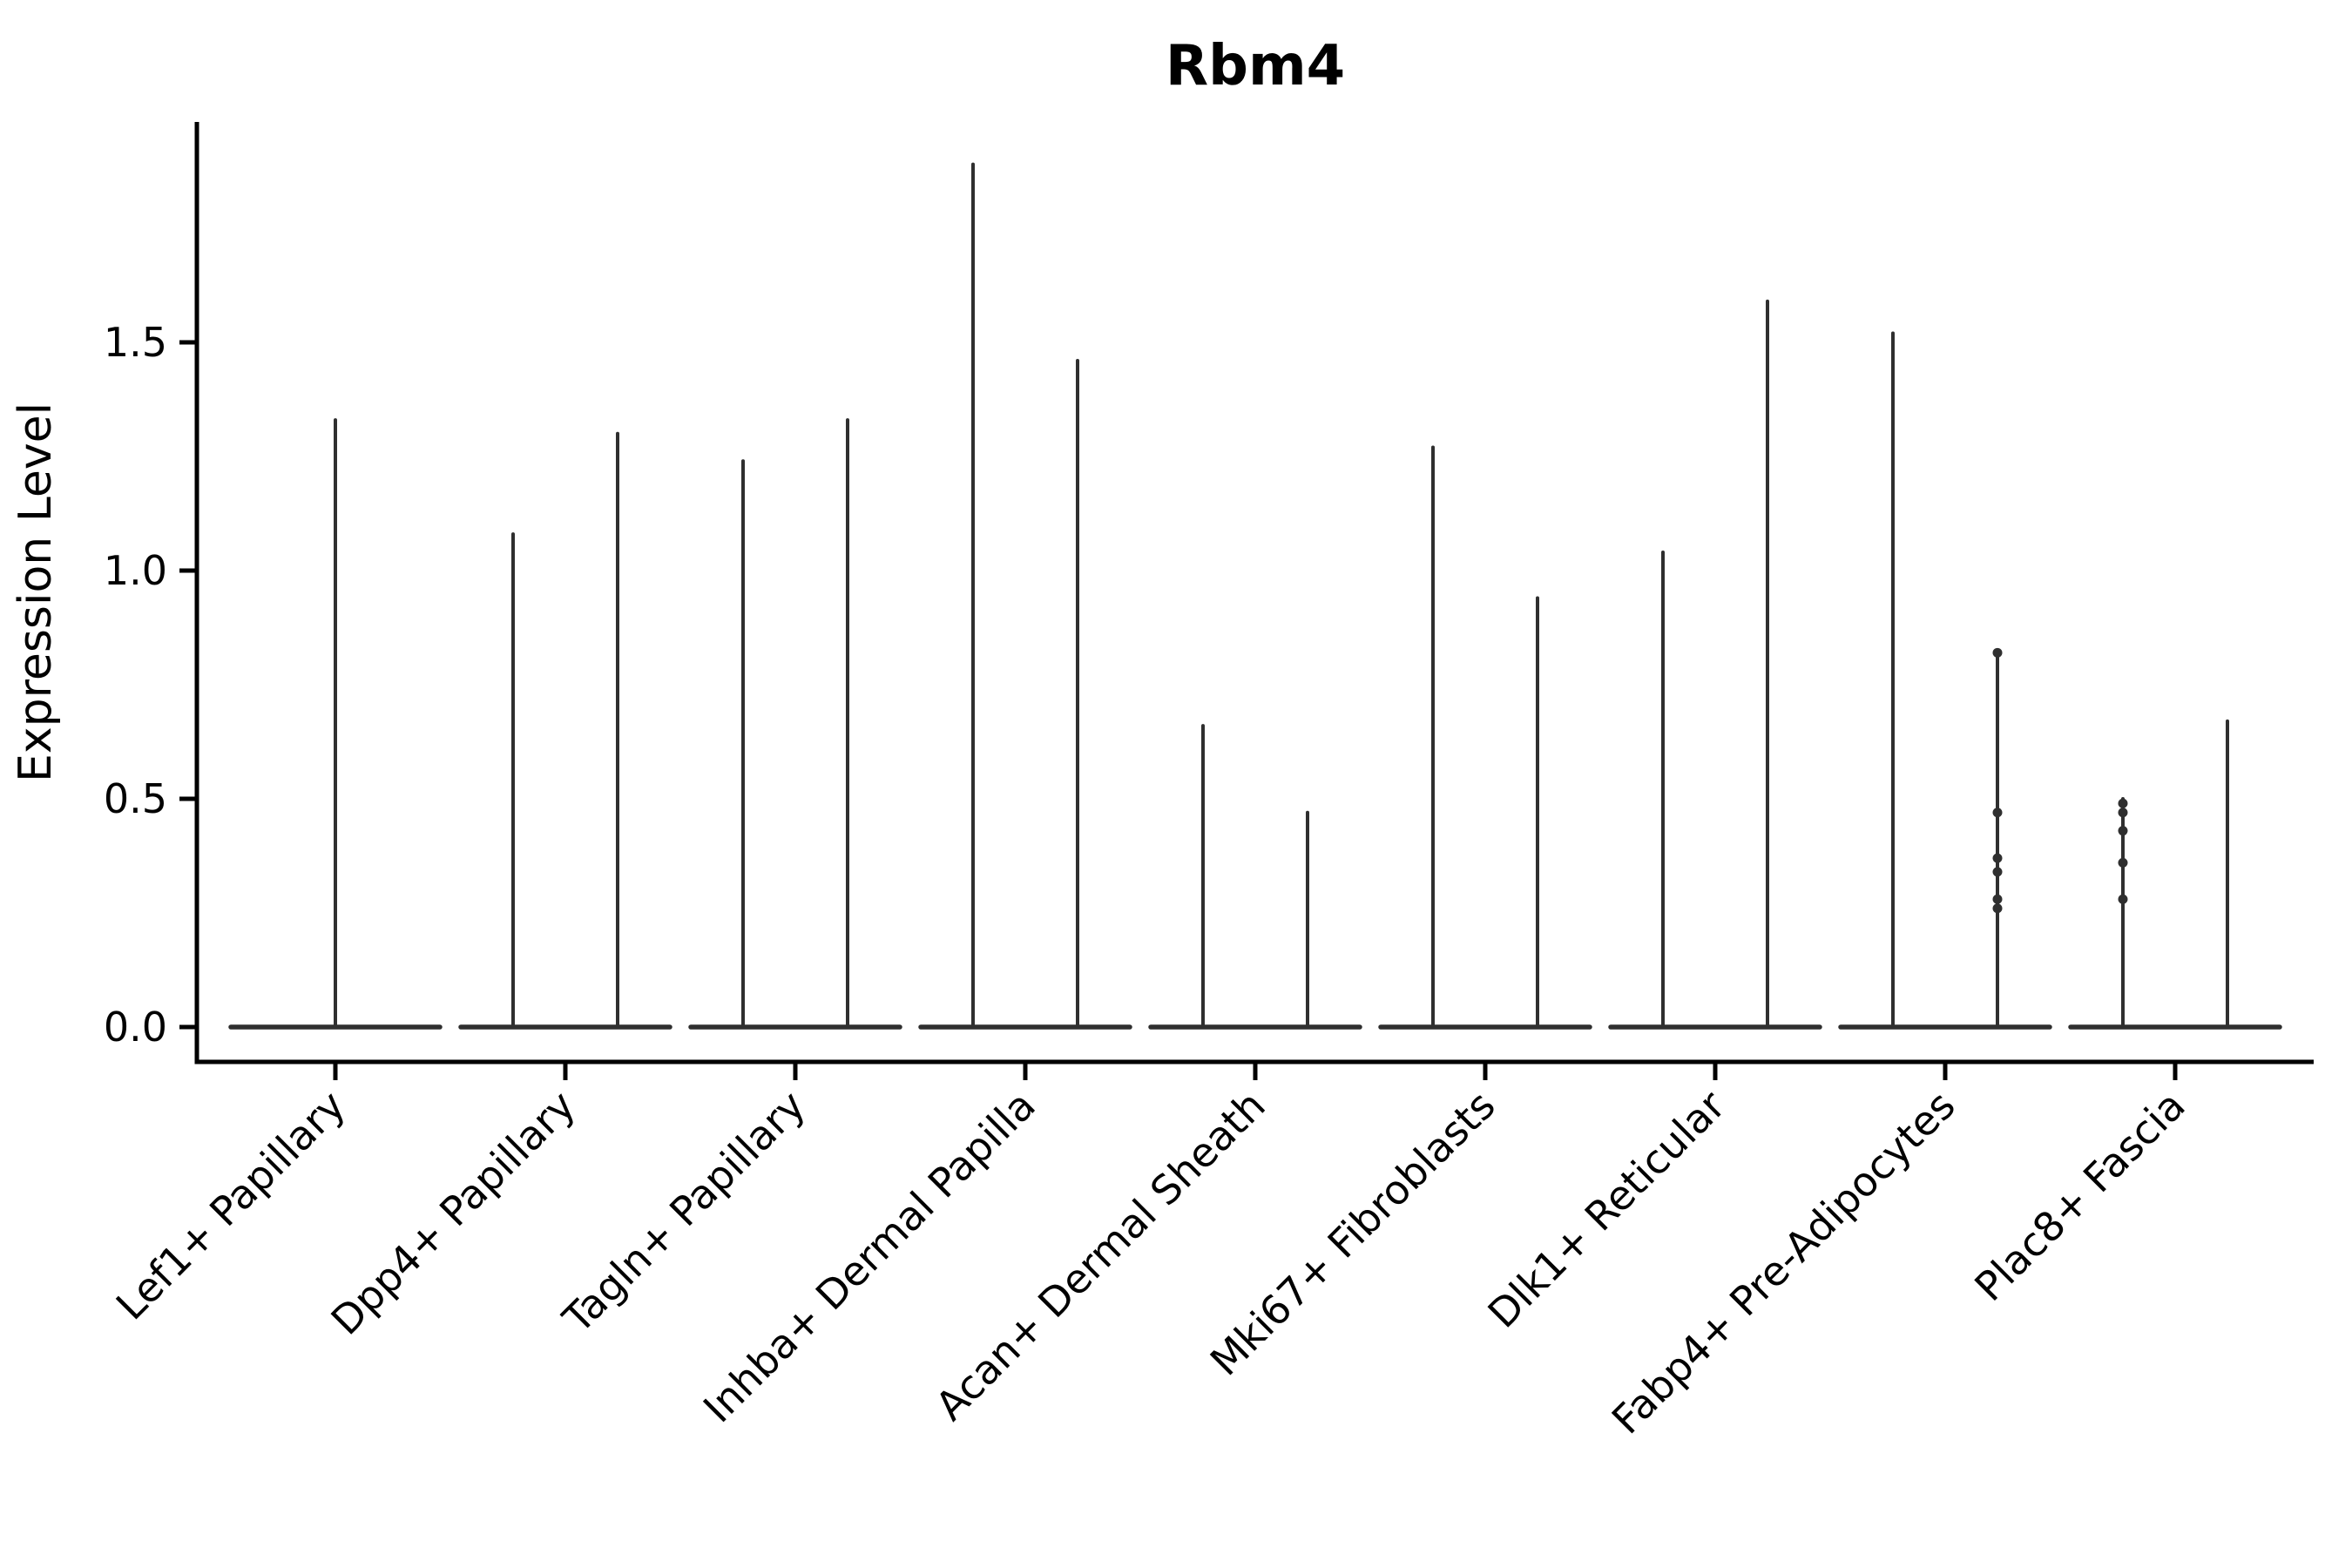 Image resolution: width=2352 pixels, height=1568 pixels. Describe the element at coordinates (231, 1205) in the screenshot. I see `x-tick-label: Lef1+ Papillary` at that location.